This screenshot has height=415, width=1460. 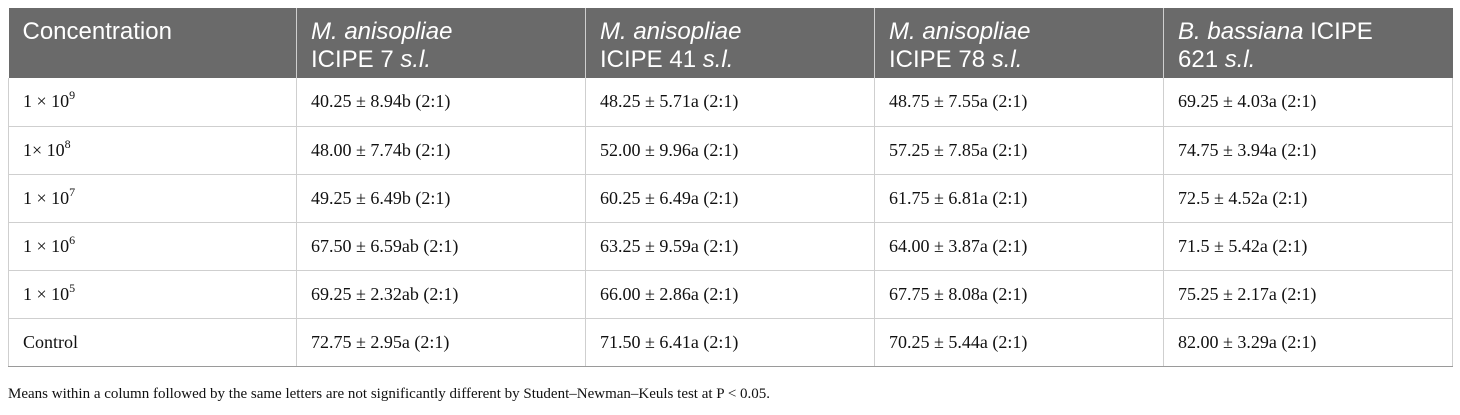 I want to click on value-cell: 48.00 ± 7.74b (2:1), so click(x=441, y=150).